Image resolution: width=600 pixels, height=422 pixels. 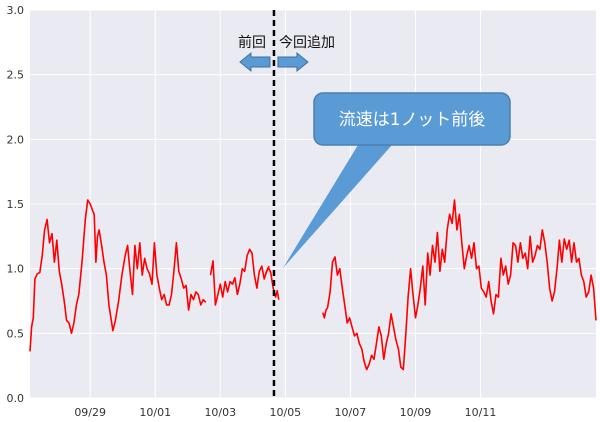 What do you see at coordinates (16, 75) in the screenshot?
I see `y-tick-label: 2.5` at bounding box center [16, 75].